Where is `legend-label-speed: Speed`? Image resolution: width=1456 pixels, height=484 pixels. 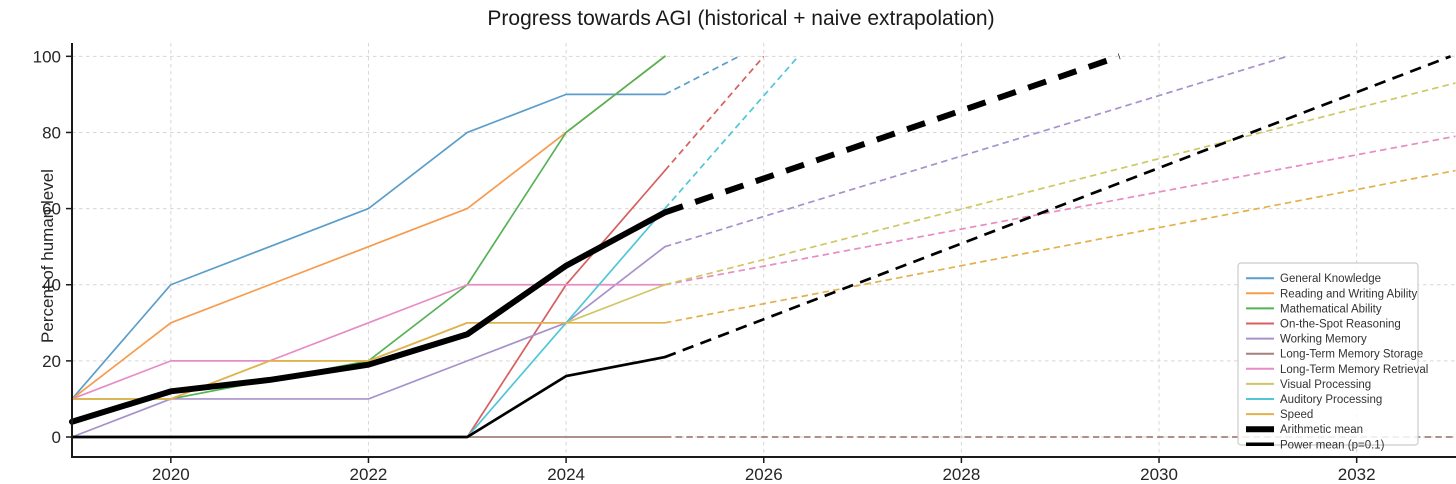
legend-label-speed: Speed is located at coordinates (1296, 415).